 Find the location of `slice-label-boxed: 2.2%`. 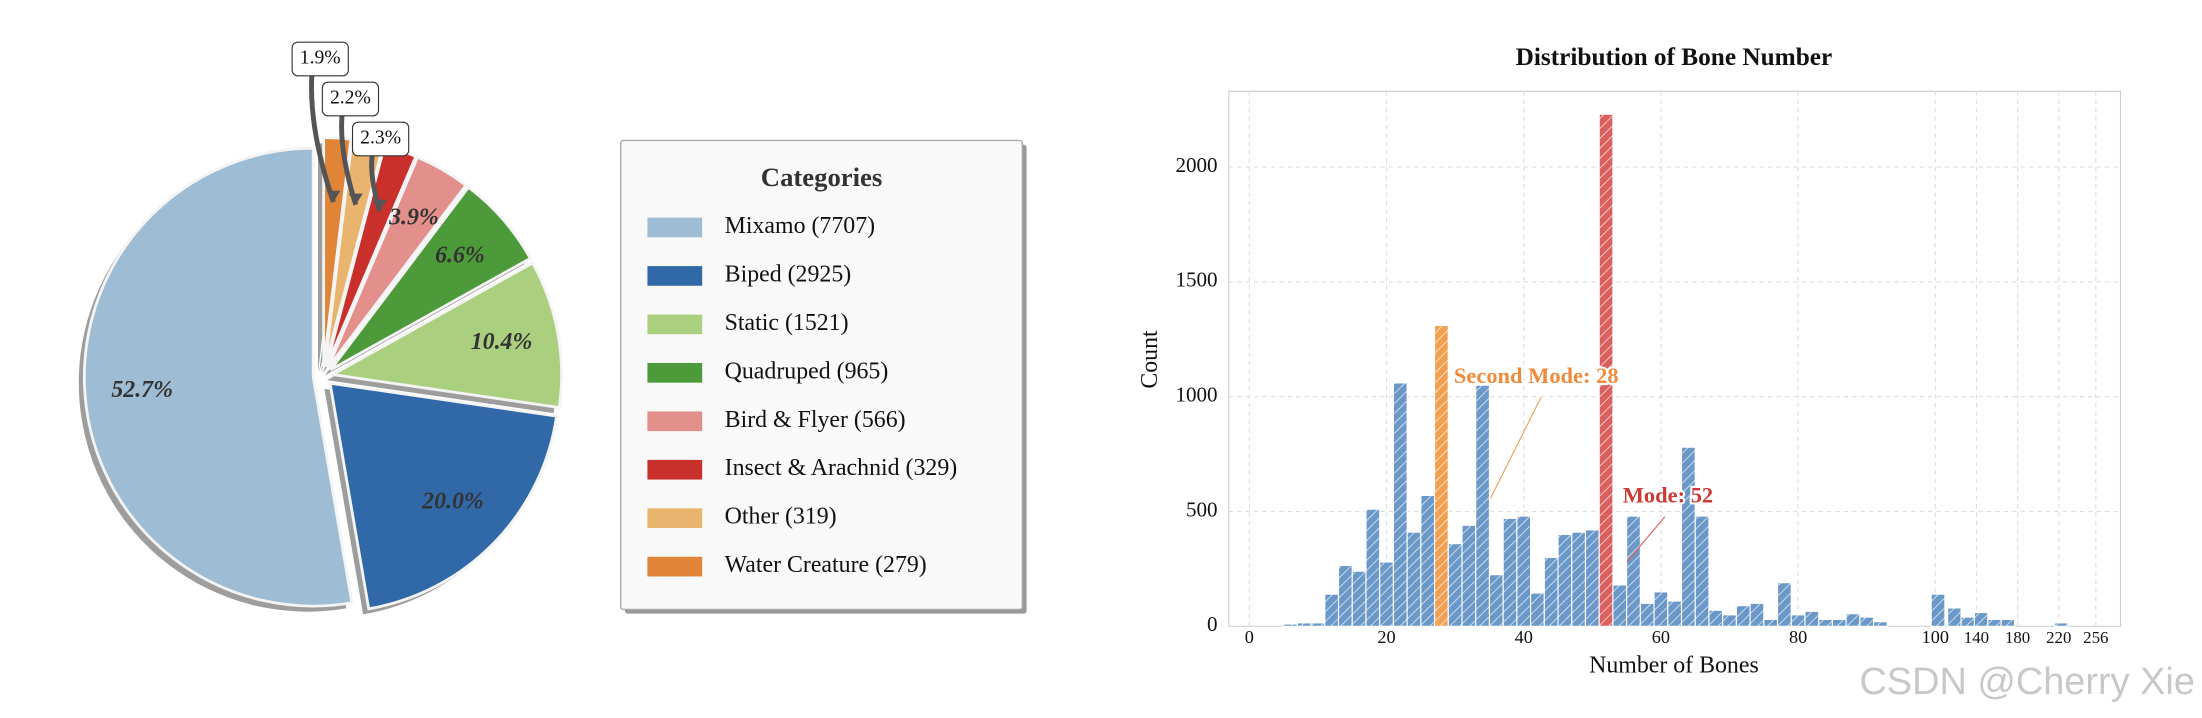

slice-label-boxed: 2.2% is located at coordinates (350, 98).